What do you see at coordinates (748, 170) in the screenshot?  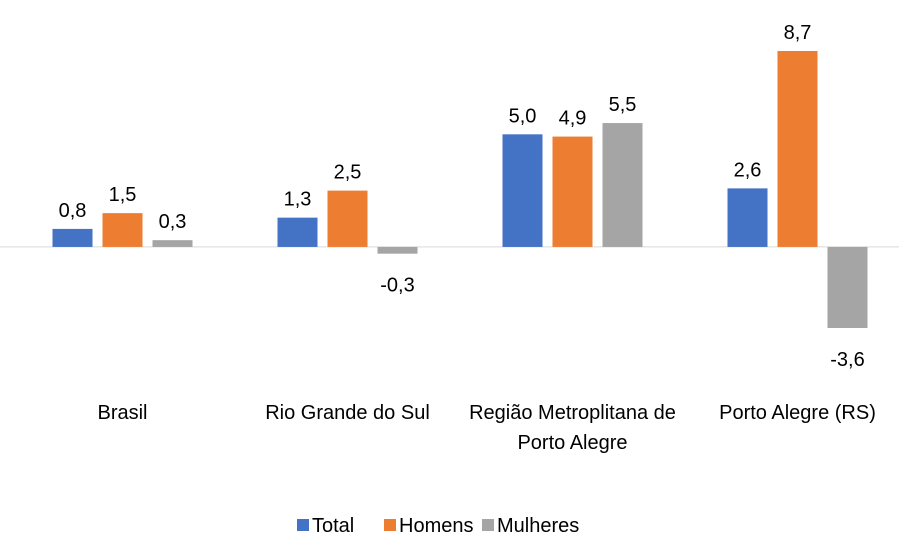 I see `value-label: 2,6` at bounding box center [748, 170].